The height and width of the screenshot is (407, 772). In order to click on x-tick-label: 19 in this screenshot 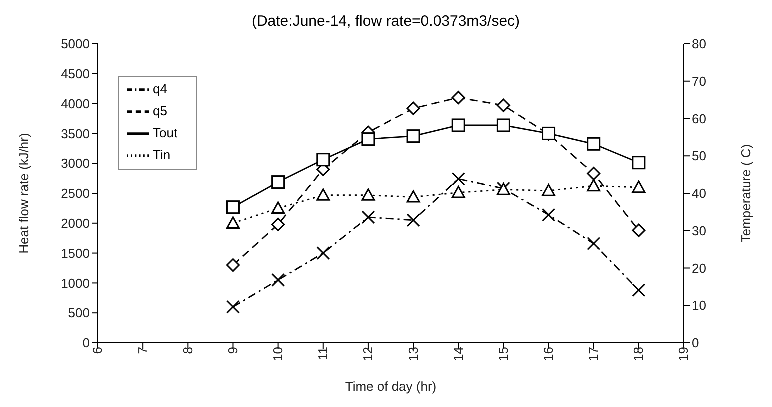, I will do `click(684, 354)`.